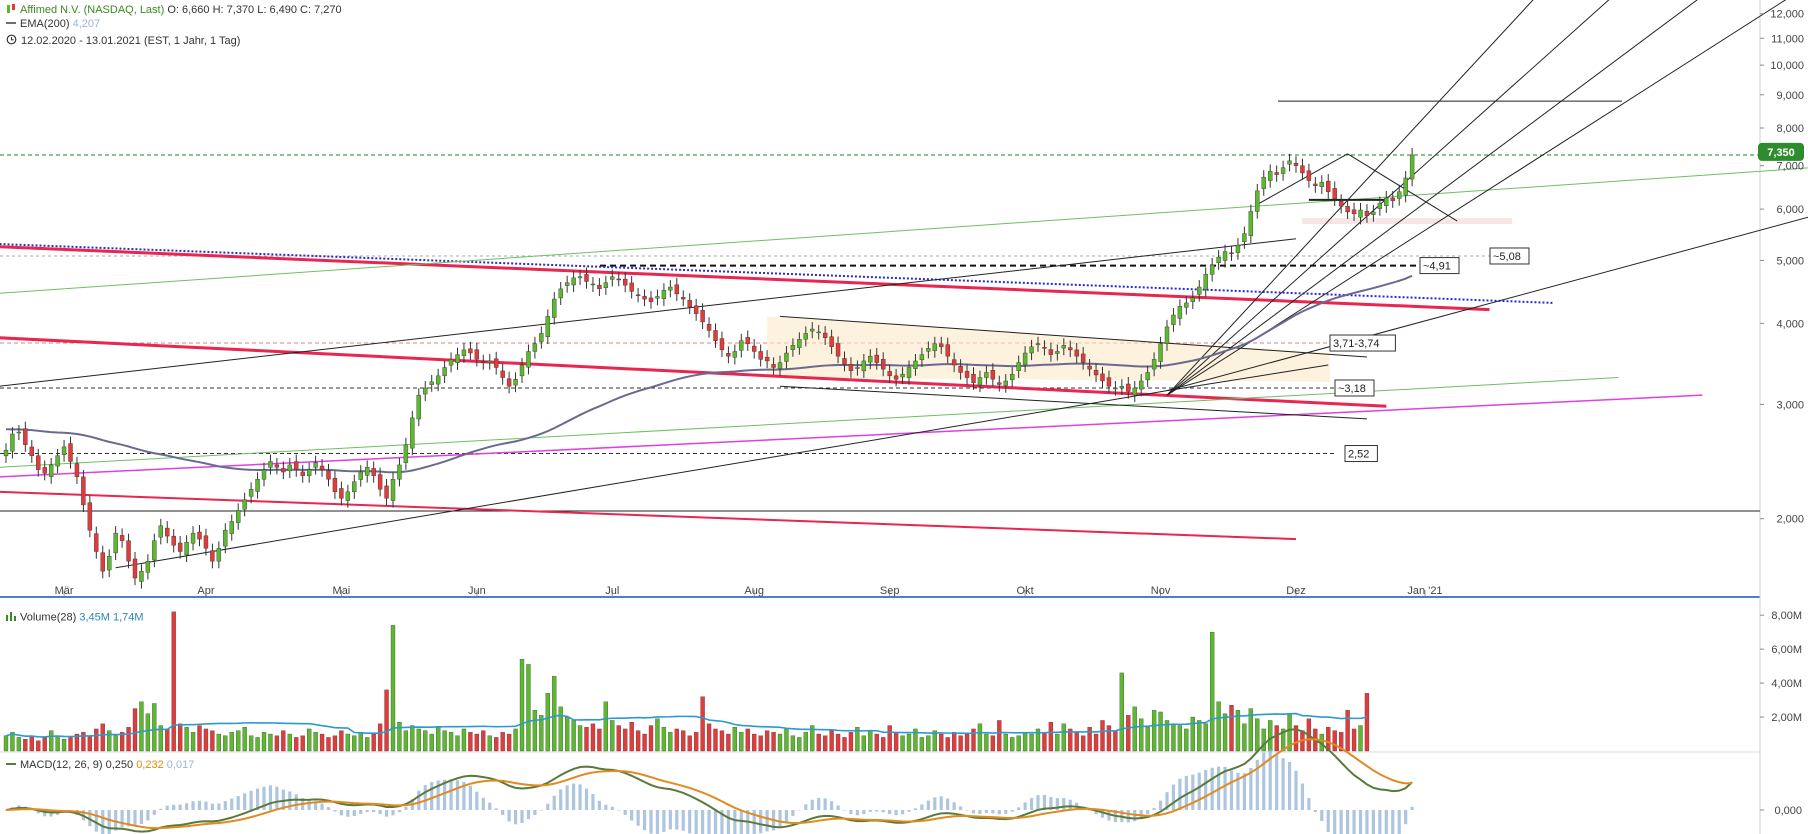 This screenshot has height=834, width=1808. What do you see at coordinates (1790, 405) in the screenshot?
I see `price-tick-label: 3,000` at bounding box center [1790, 405].